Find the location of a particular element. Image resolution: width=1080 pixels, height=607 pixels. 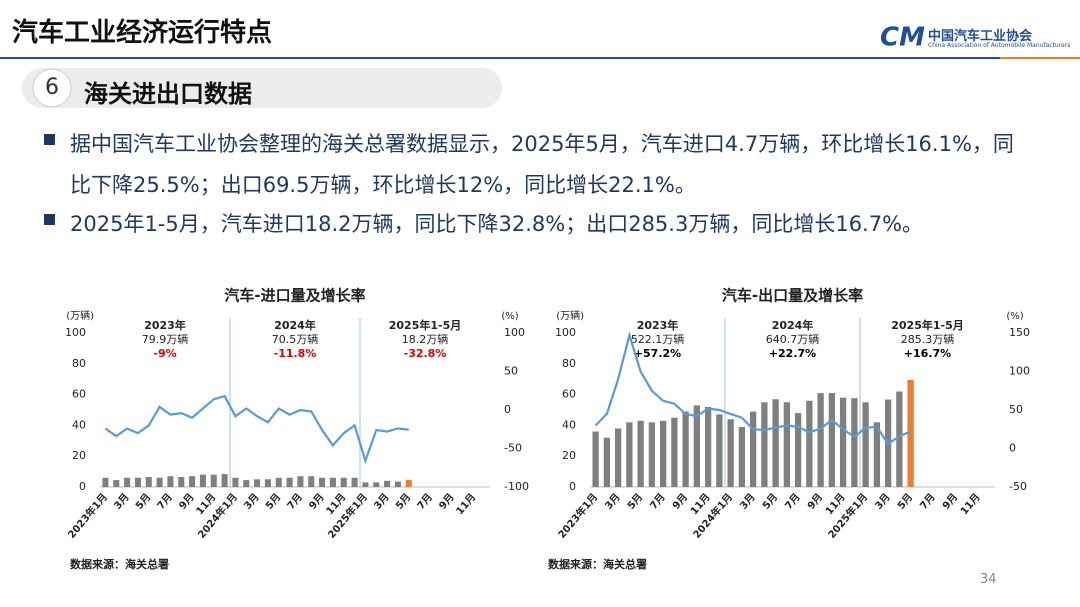

section-title: 海关进出口数据 is located at coordinates (168, 94).